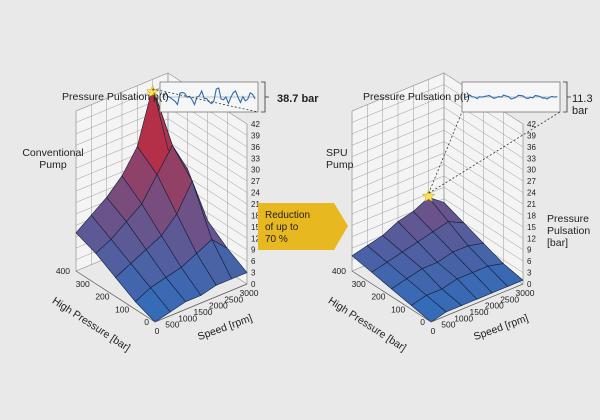  I want to click on right-z-axis-label: Pressure Pulsation [bar], so click(569, 231).